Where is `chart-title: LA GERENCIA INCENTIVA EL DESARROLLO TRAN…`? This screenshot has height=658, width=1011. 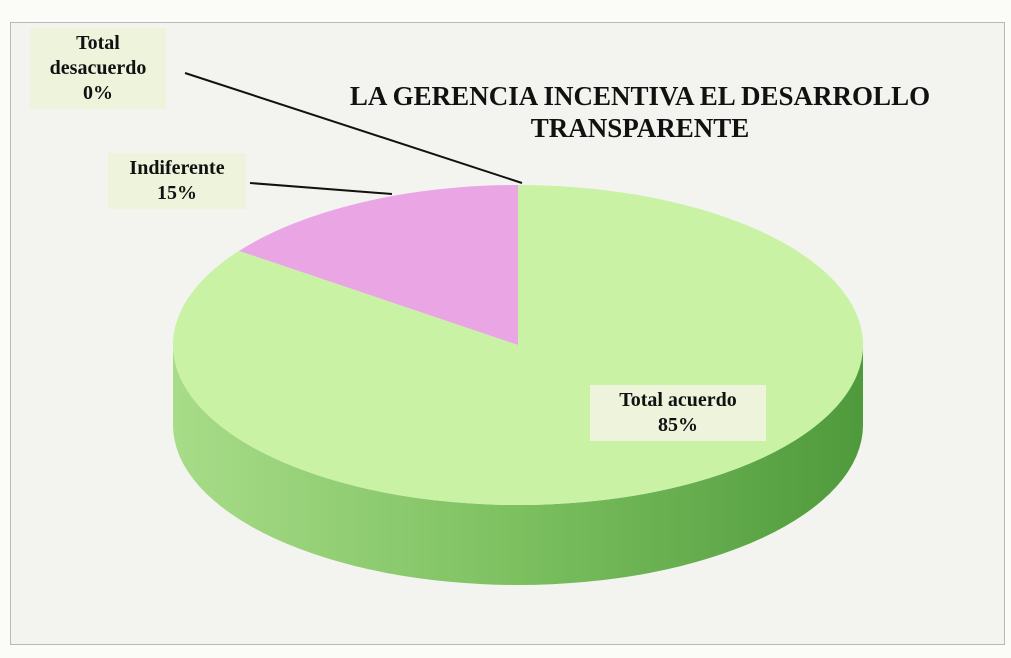
chart-title: LA GERENCIA INCENTIVA EL DESARROLLO TRAN… is located at coordinates (640, 112).